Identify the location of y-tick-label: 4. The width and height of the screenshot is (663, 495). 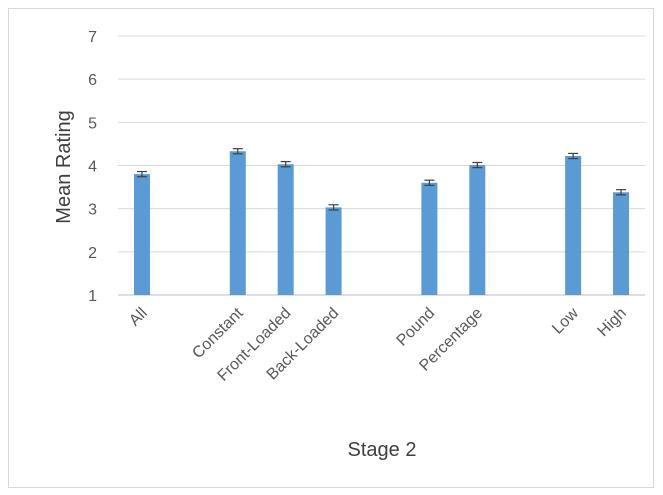
(92, 167).